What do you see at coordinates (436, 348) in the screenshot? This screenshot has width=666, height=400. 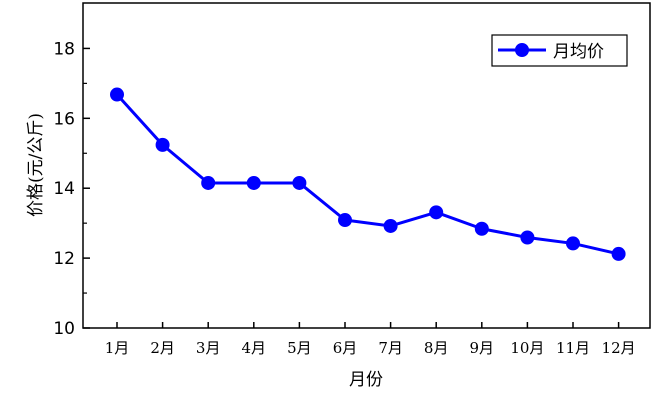 I see `x-tick-label: 8月` at bounding box center [436, 348].